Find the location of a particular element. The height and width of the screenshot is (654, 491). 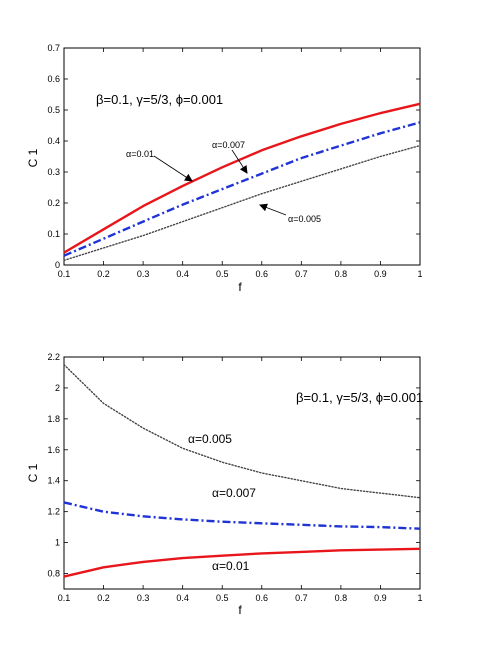

y-tick-label: 1 is located at coordinates (57, 543).